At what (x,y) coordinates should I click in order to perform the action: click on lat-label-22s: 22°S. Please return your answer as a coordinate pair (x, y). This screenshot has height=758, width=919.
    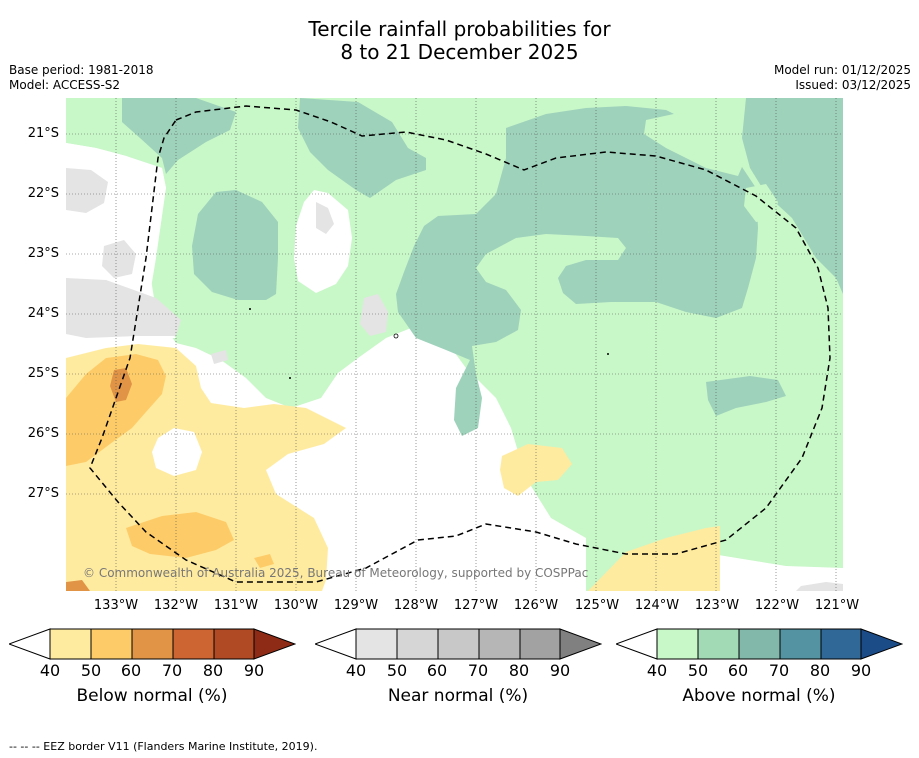
    Looking at the image, I should click on (43, 193).